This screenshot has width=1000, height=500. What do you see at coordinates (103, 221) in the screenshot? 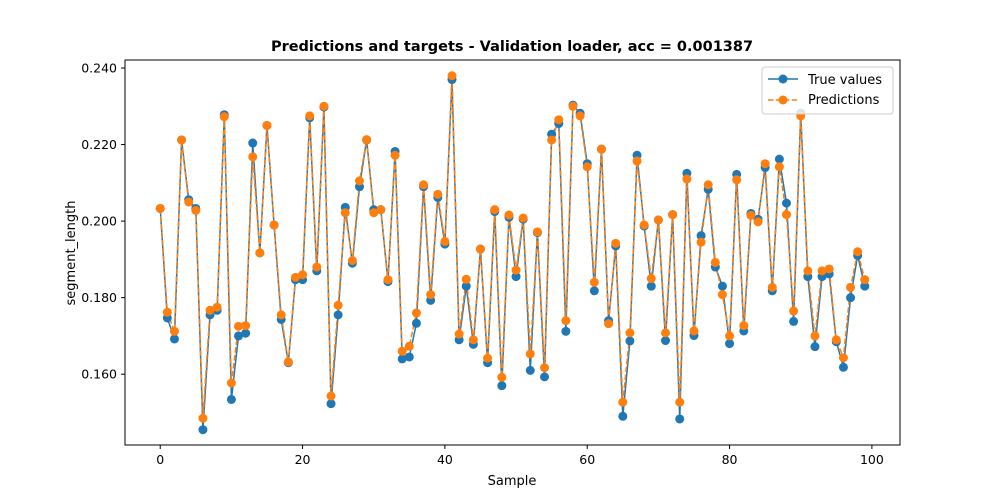
I see `y-axis: 0.160 0.180 0.200 0.220 0.240` at bounding box center [103, 221].